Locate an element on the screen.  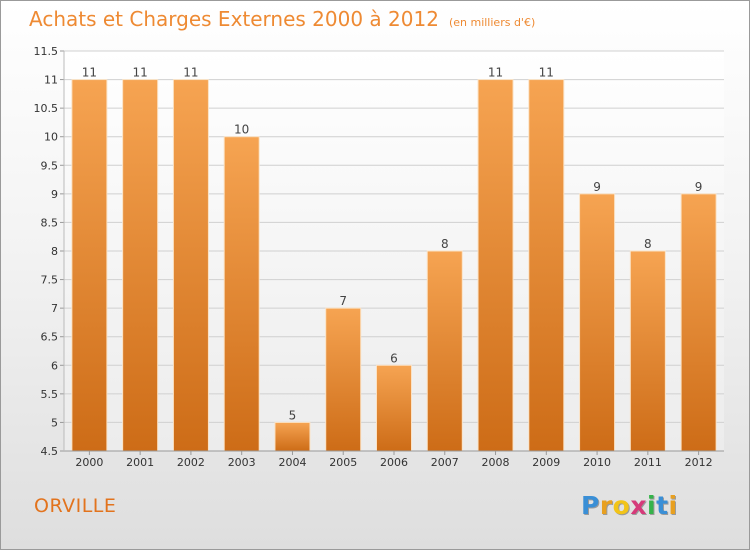
y-tick-label: 4.5 is located at coordinates (50, 451).